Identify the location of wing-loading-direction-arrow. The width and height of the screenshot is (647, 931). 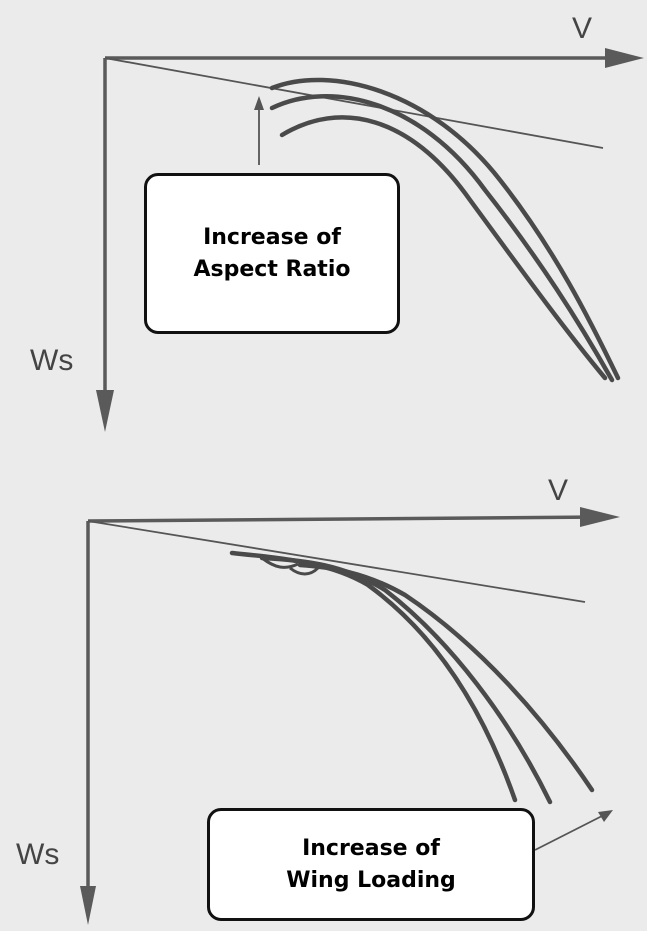
(568, 833).